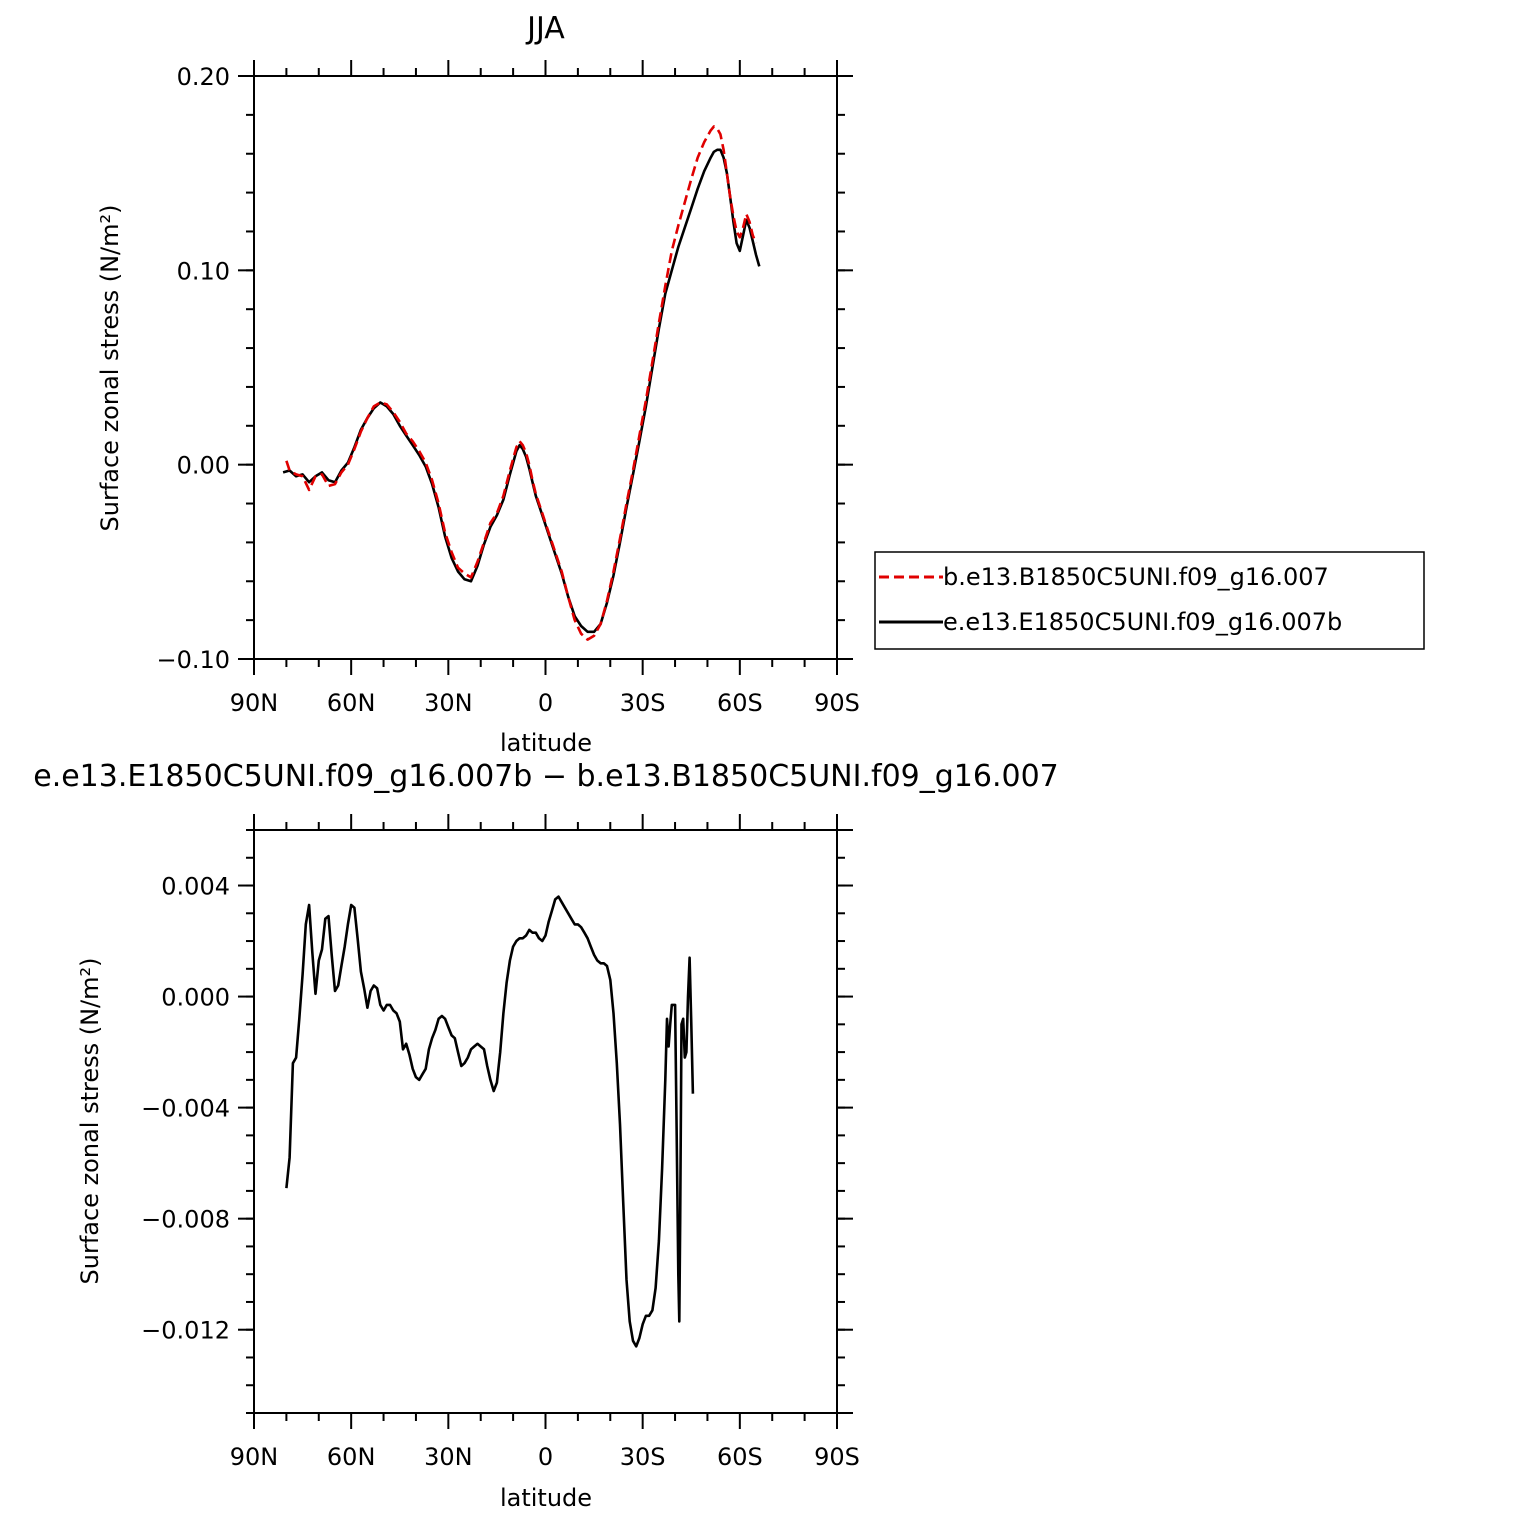 The width and height of the screenshot is (1519, 1519). Describe the element at coordinates (185, 1331) in the screenshot. I see `y-tick-label: −0.012` at that location.